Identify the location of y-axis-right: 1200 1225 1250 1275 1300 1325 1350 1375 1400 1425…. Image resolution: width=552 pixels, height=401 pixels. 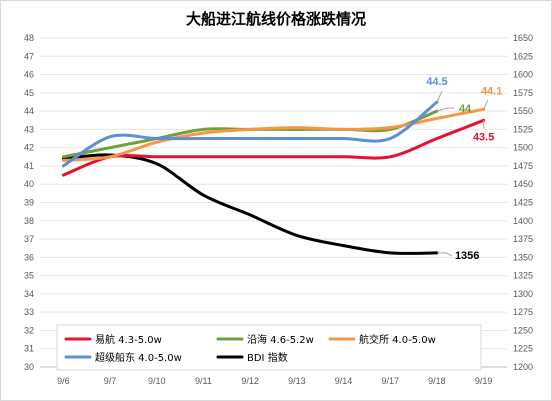
(523, 202).